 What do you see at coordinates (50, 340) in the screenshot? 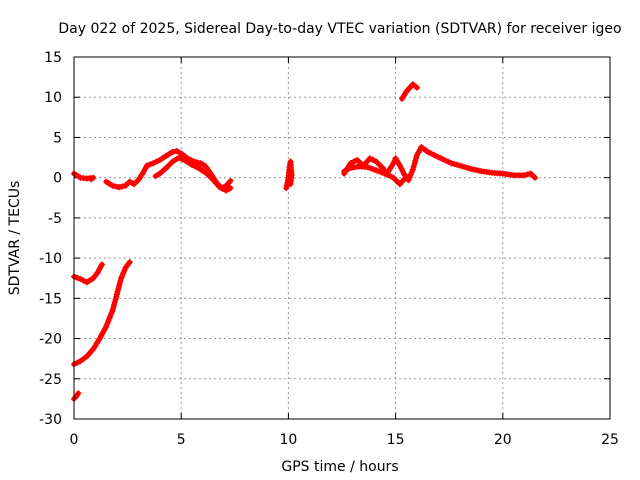
I see `y-tick-label: -20` at bounding box center [50, 340].